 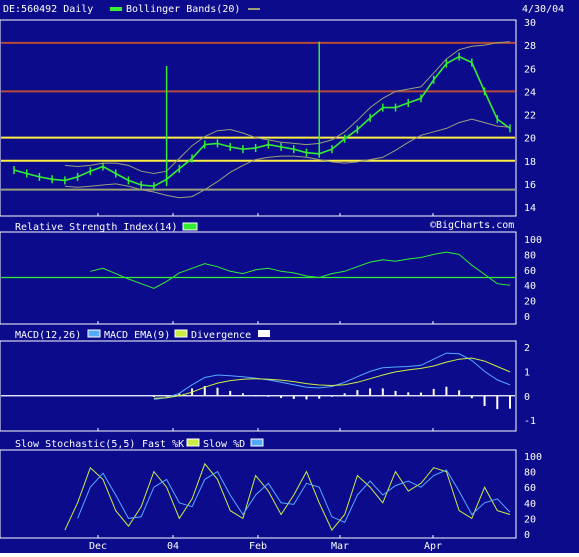 What do you see at coordinates (527, 372) in the screenshot?
I see `y-tick-label: 1` at bounding box center [527, 372].